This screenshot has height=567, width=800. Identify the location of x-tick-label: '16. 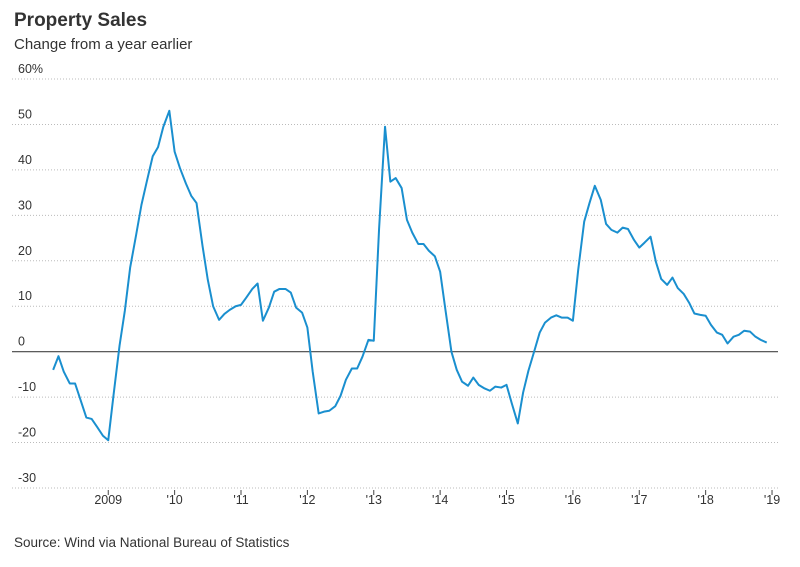
(573, 500).